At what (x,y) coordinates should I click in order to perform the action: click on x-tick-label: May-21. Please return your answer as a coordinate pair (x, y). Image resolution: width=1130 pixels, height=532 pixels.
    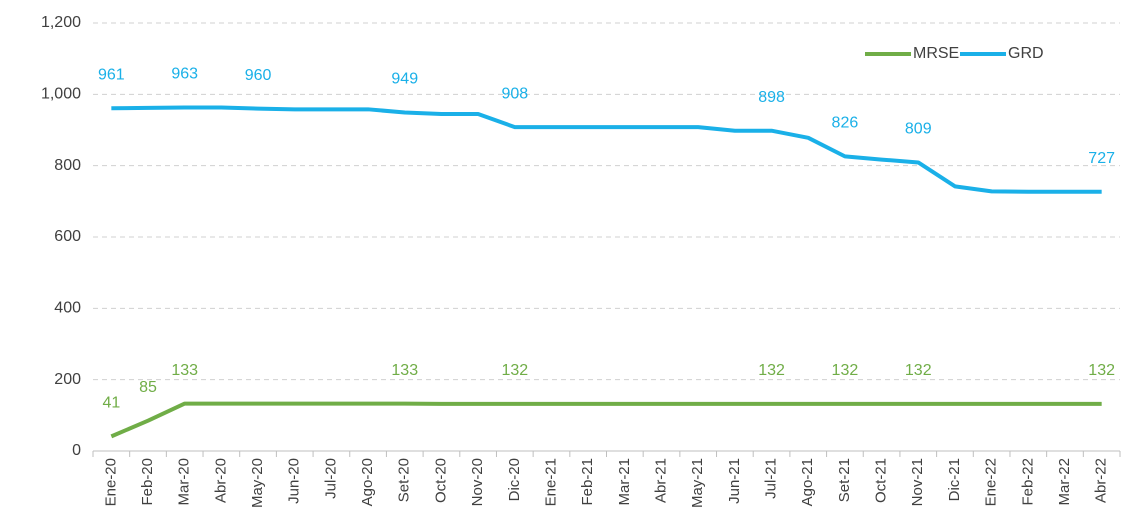
    Looking at the image, I should click on (697, 483).